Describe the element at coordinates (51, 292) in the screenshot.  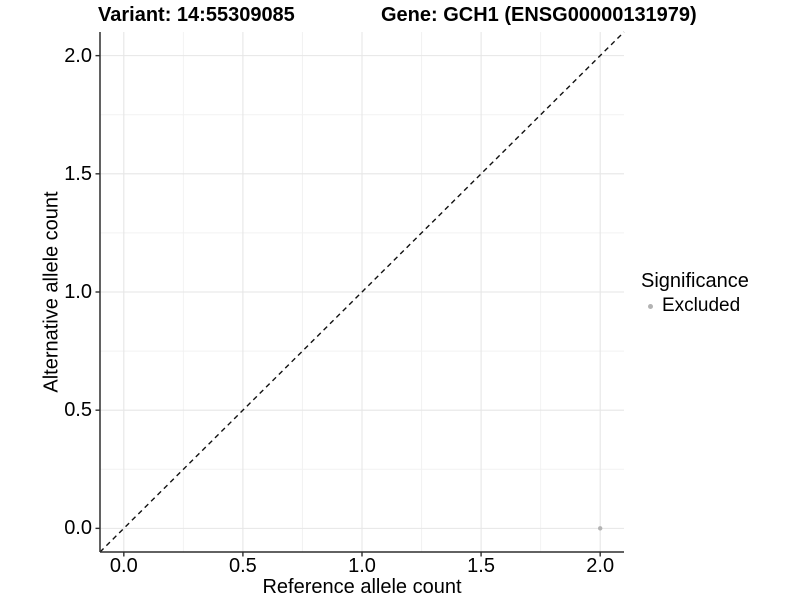
I see `y-axis-title: Alternative allele count` at that location.